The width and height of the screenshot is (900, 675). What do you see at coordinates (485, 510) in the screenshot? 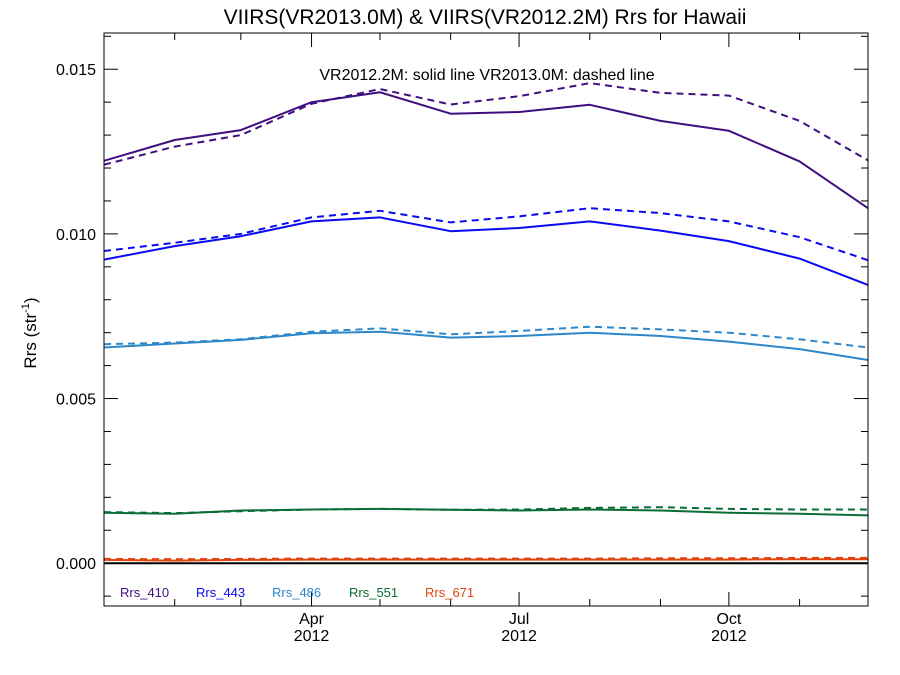
I see `series-rrs-551-dashed-line` at bounding box center [485, 510].